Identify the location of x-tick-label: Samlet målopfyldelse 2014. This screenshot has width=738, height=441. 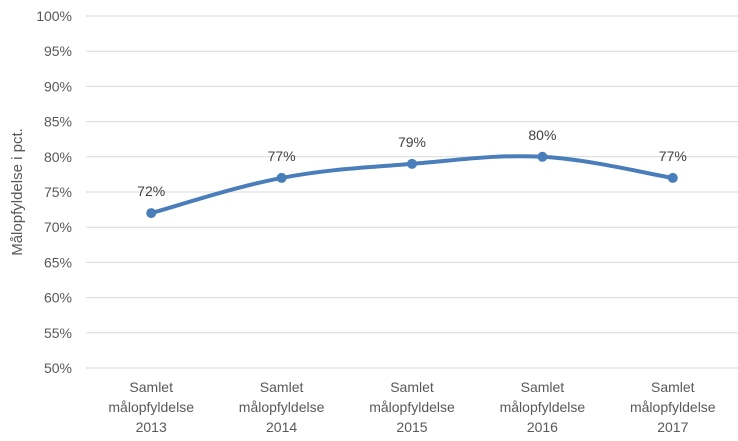
(282, 407).